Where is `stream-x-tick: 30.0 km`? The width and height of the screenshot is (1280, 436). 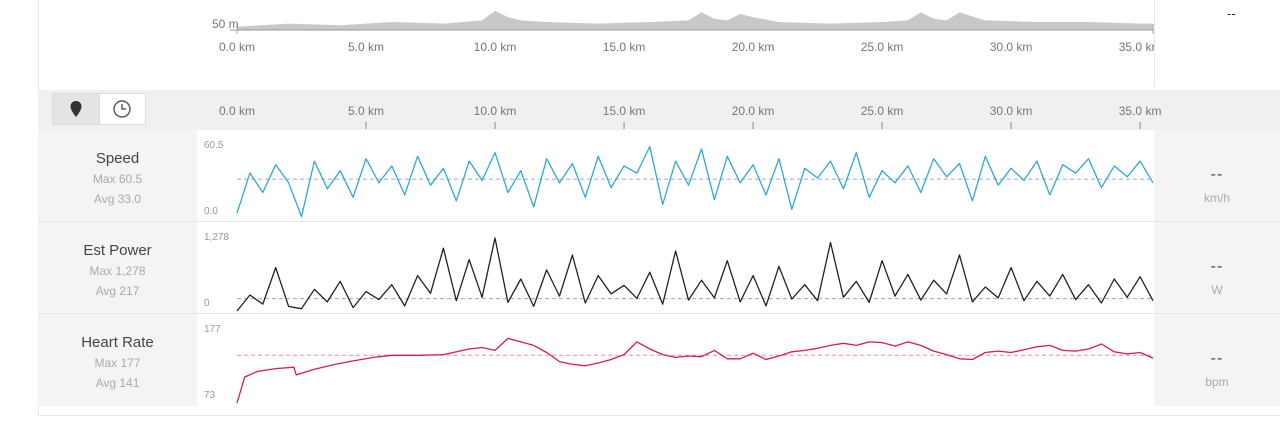
stream-x-tick: 30.0 km is located at coordinates (1011, 111).